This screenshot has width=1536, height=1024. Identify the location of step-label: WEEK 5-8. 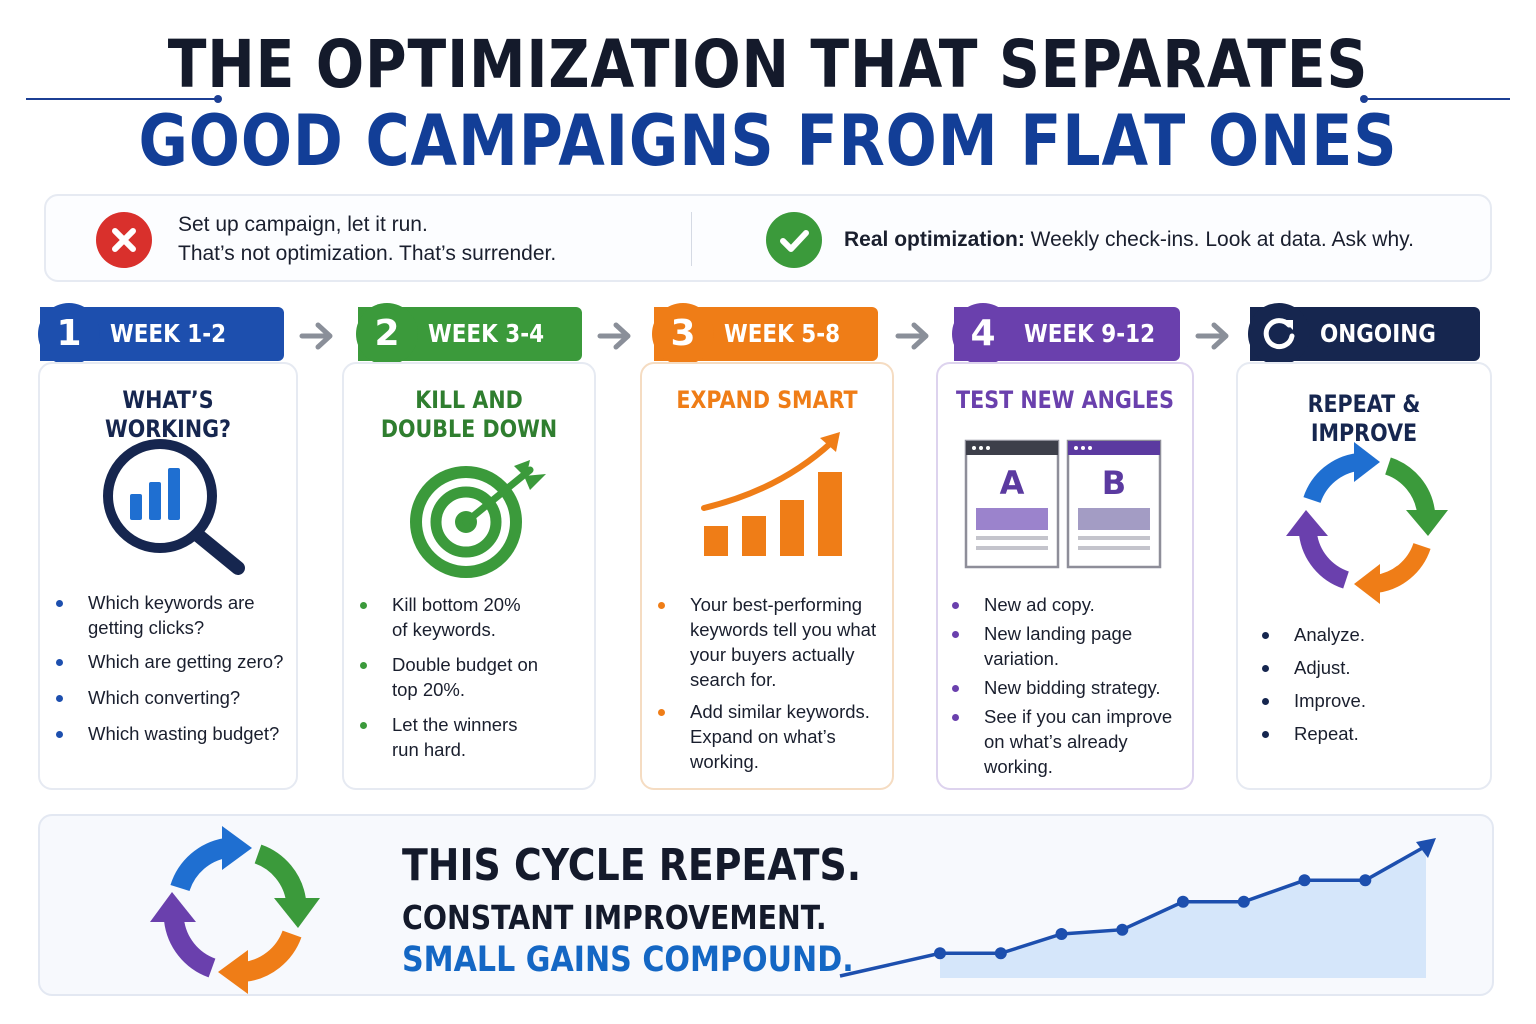
(782, 333).